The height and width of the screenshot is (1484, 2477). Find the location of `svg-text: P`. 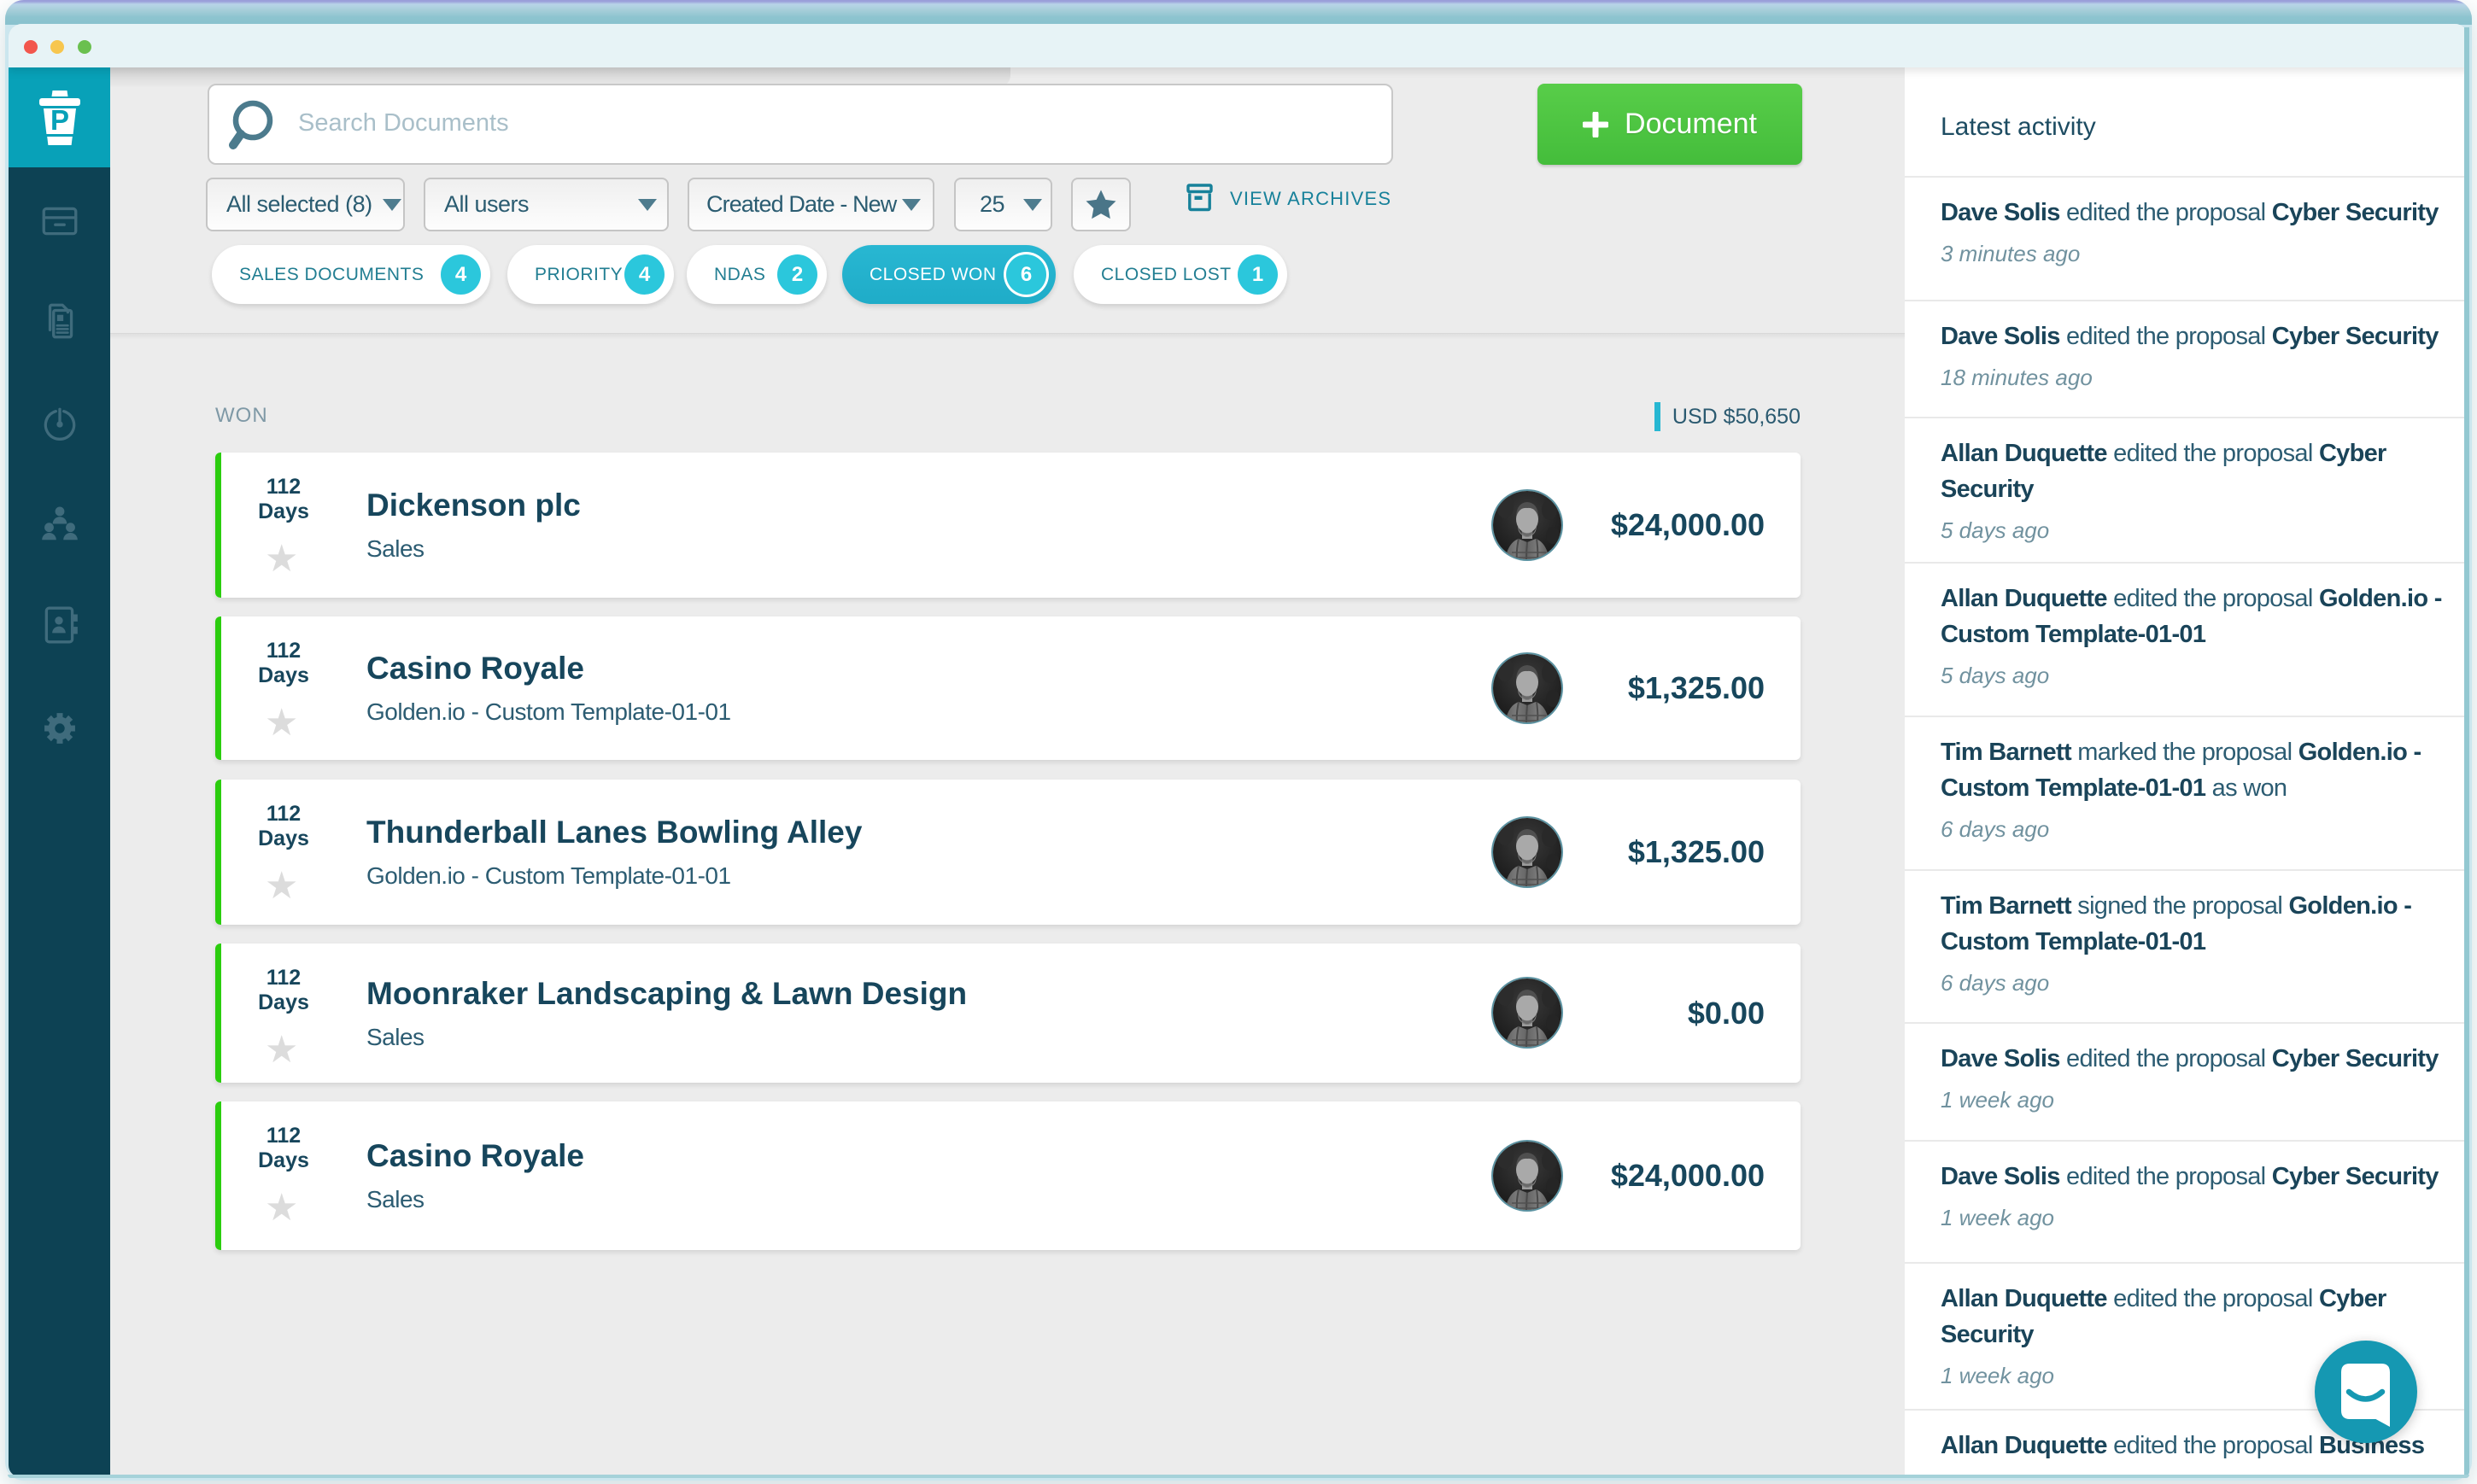

svg-text: P is located at coordinates (59, 120).